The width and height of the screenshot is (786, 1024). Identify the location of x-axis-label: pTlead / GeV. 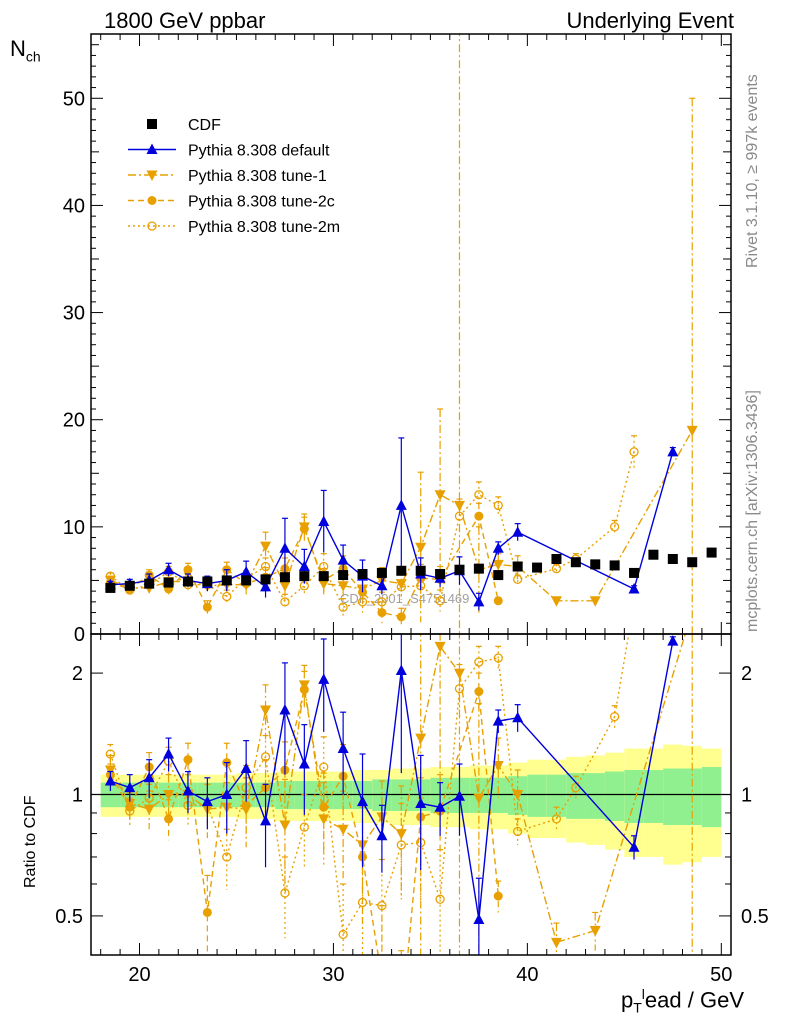
(682, 1001).